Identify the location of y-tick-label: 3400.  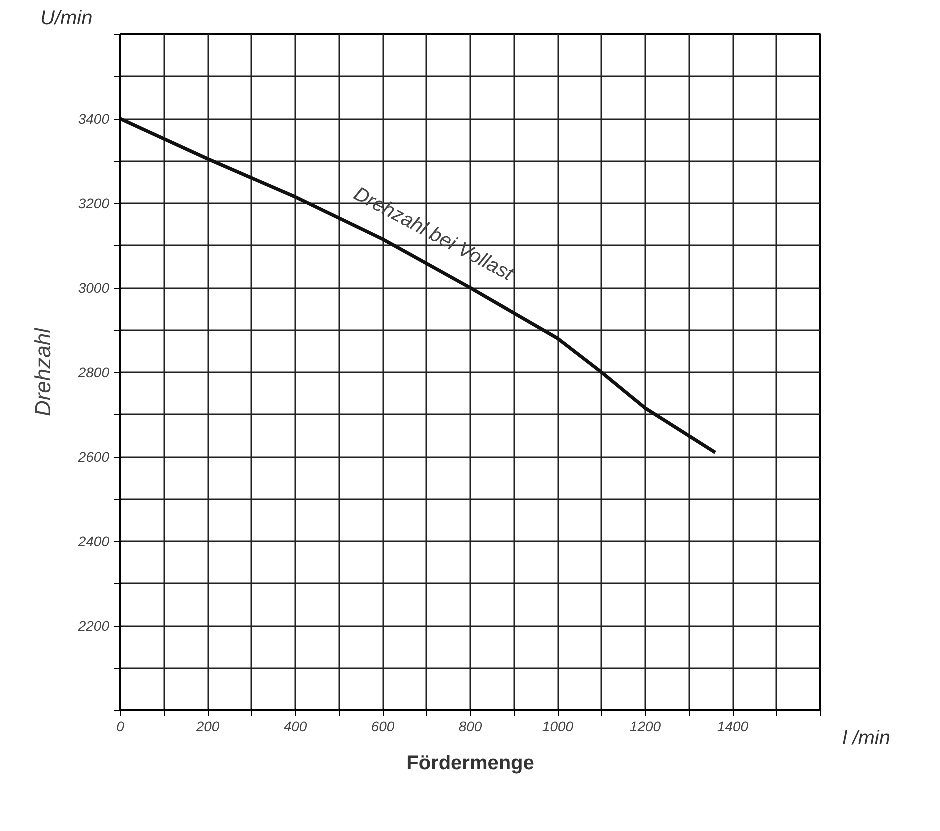
(94, 119).